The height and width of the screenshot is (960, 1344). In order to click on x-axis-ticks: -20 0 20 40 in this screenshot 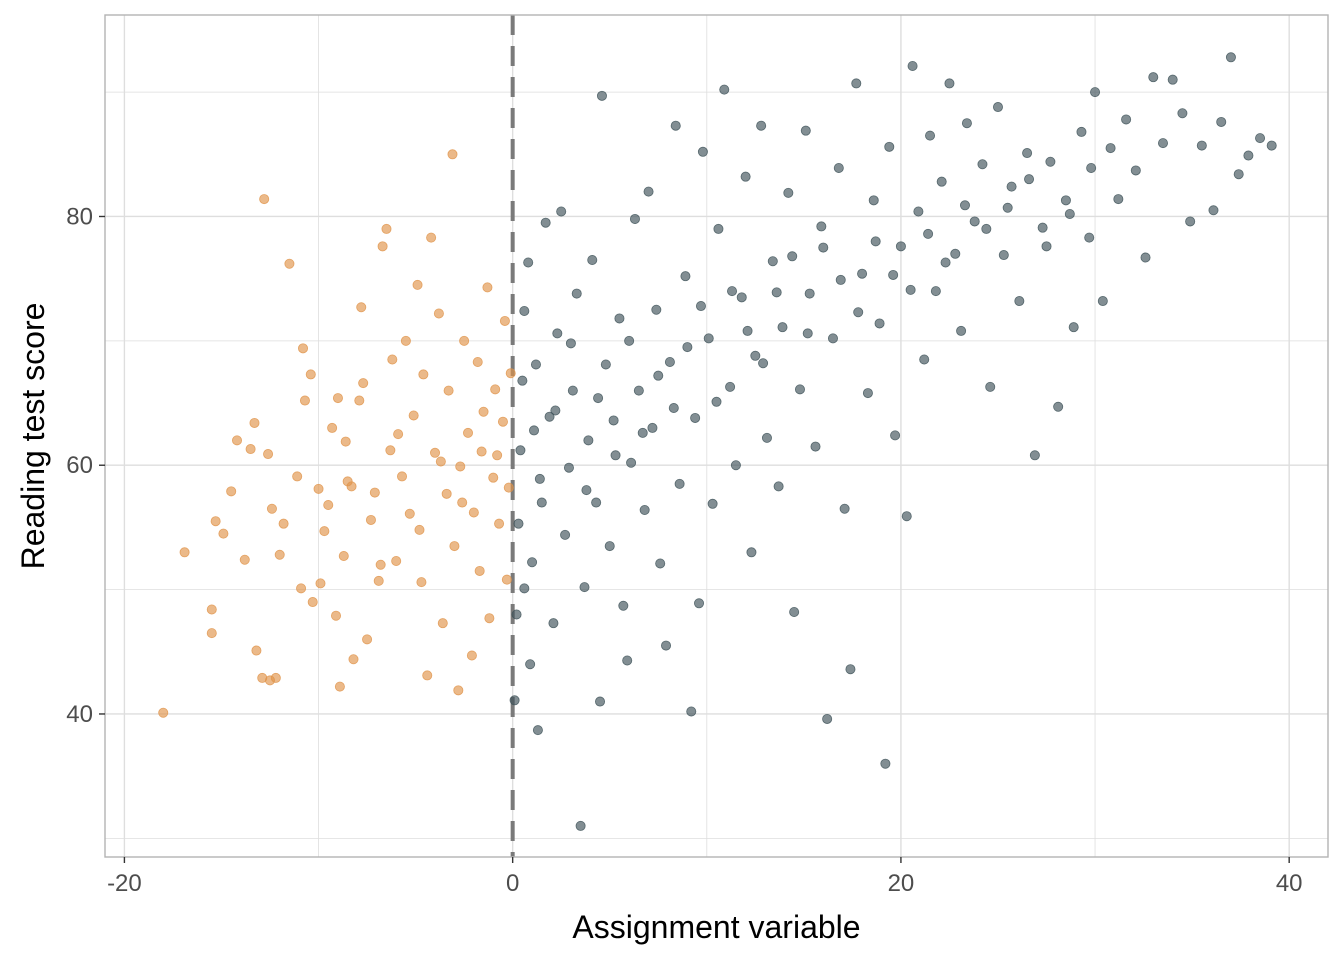, I will do `click(705, 877)`.